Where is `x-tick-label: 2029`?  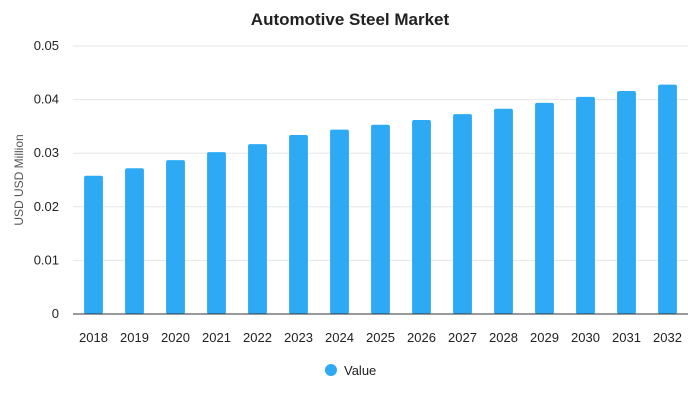 x-tick-label: 2029 is located at coordinates (544, 337).